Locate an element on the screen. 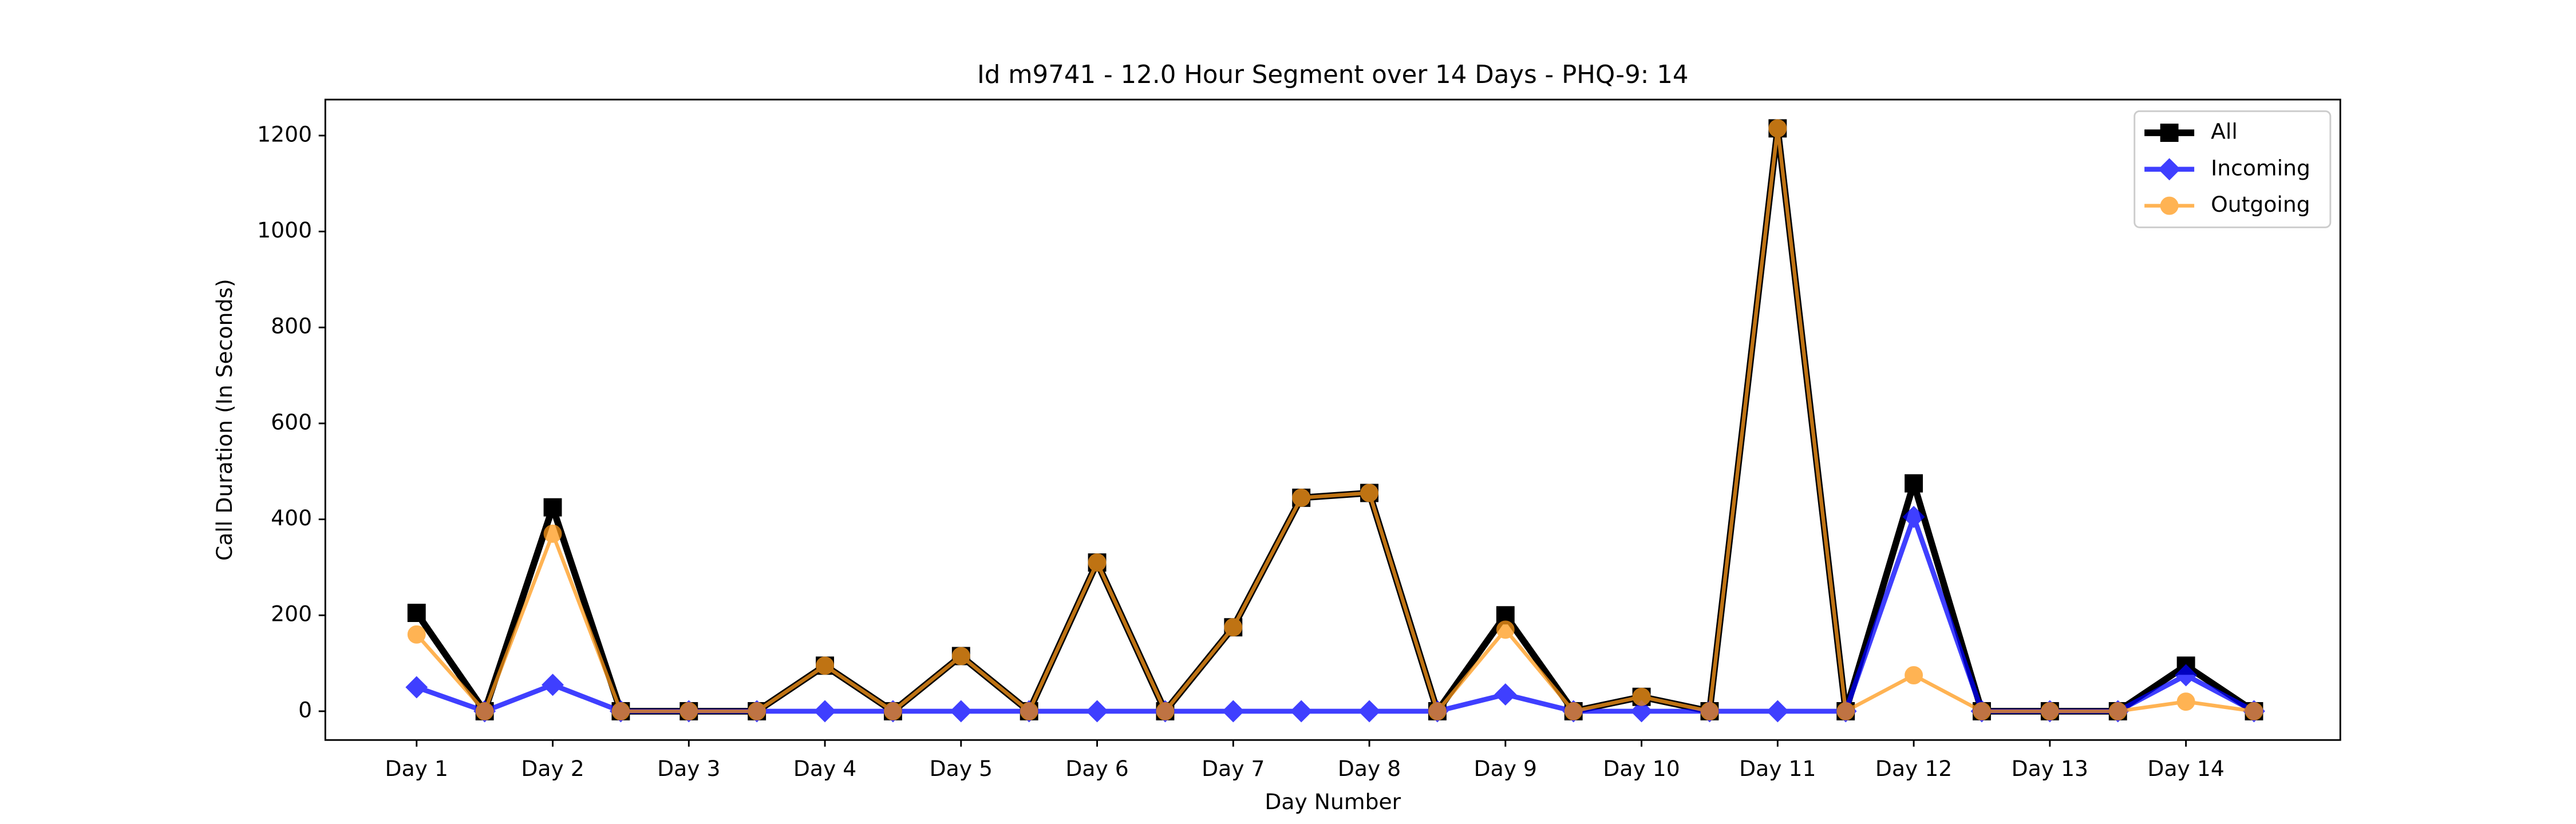 The width and height of the screenshot is (2576, 824). legend-label: Outgoing is located at coordinates (2260, 204).